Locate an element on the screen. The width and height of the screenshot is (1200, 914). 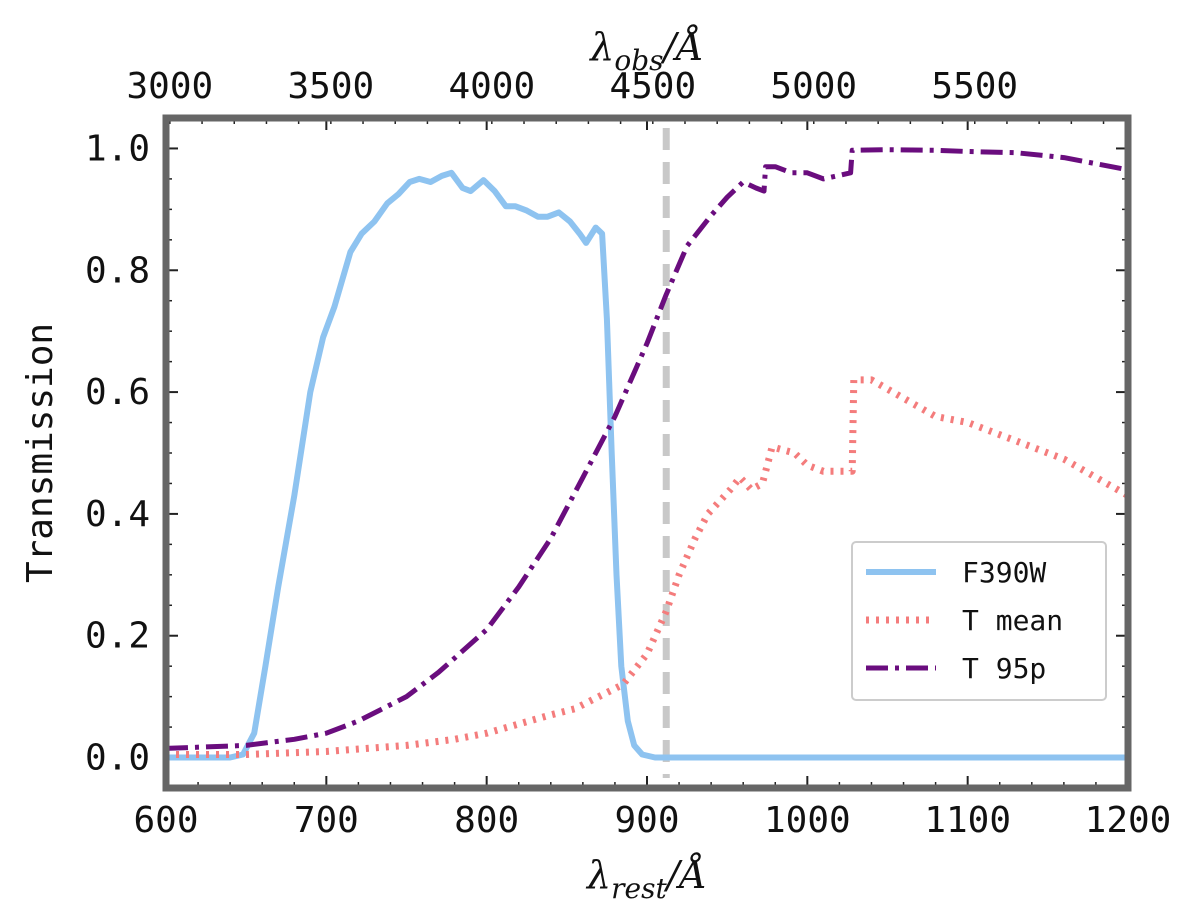
top-tick-label: 5000 is located at coordinates (813, 86).